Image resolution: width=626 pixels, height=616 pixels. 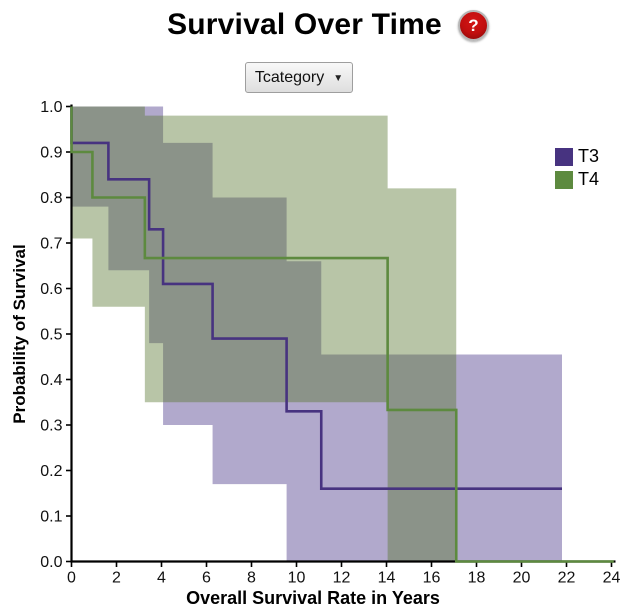 What do you see at coordinates (206, 578) in the screenshot?
I see `x-tick-label: 6` at bounding box center [206, 578].